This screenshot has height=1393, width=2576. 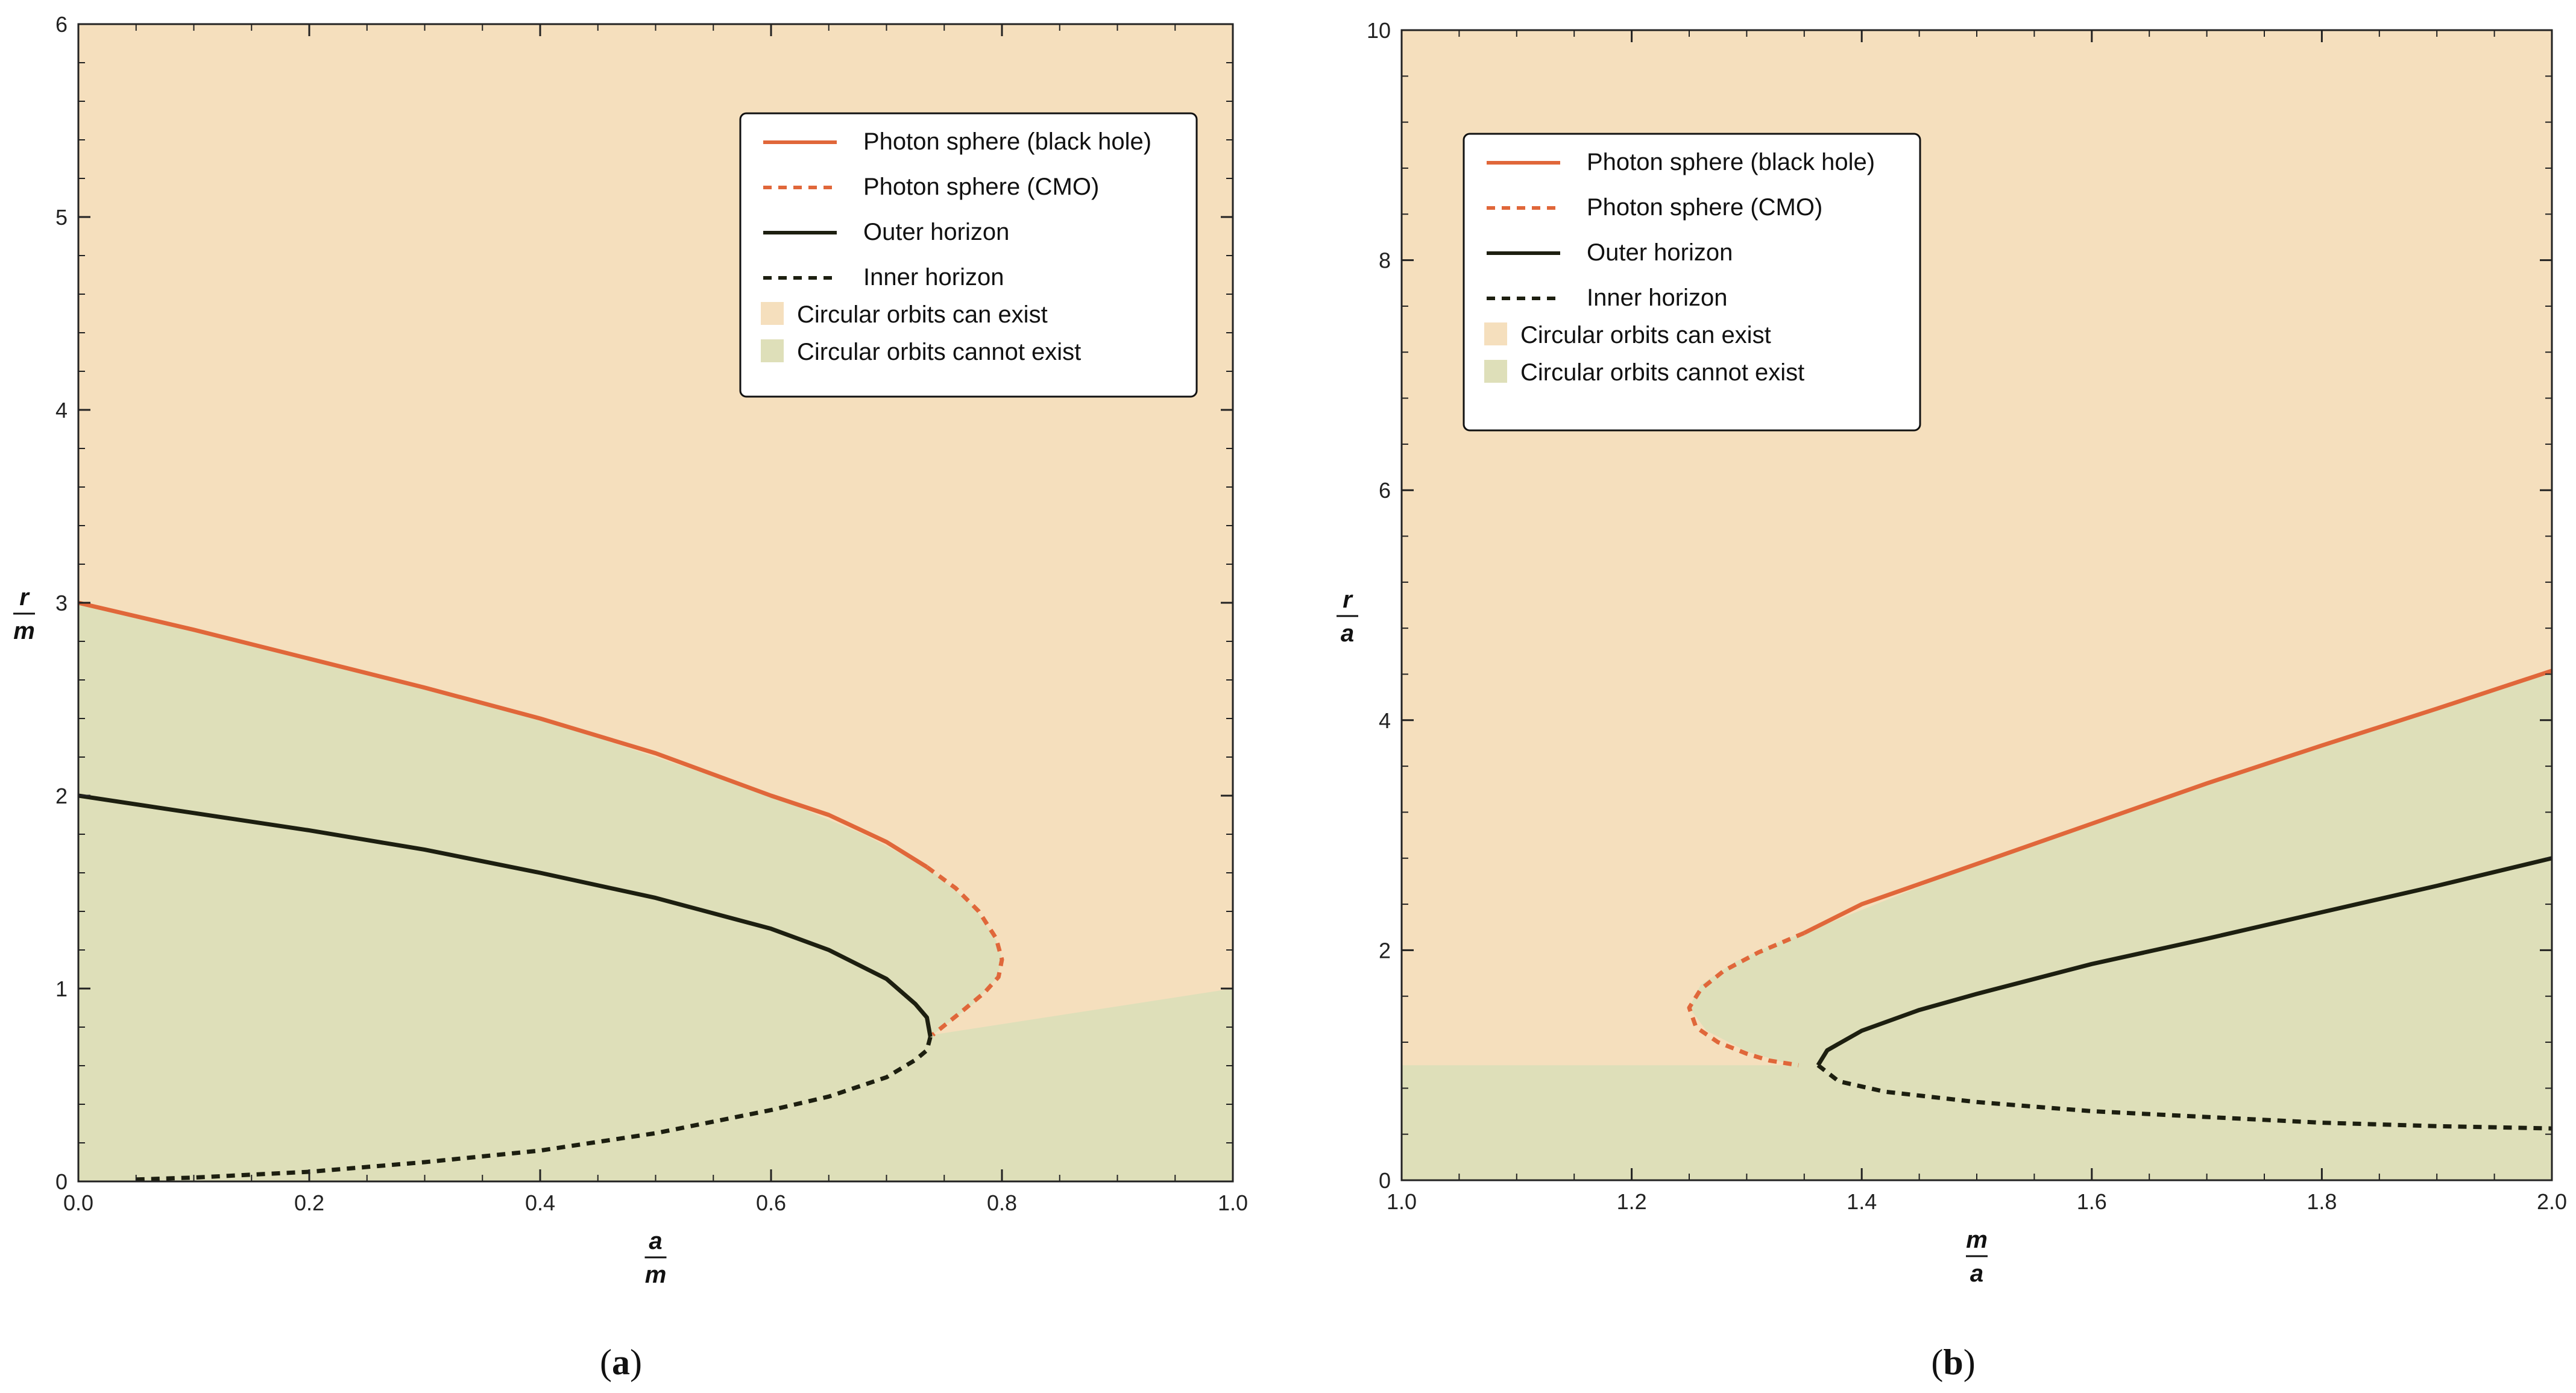 I want to click on panel-b-legend-item-outer-horizon: Outer horizon, so click(x=1610, y=252).